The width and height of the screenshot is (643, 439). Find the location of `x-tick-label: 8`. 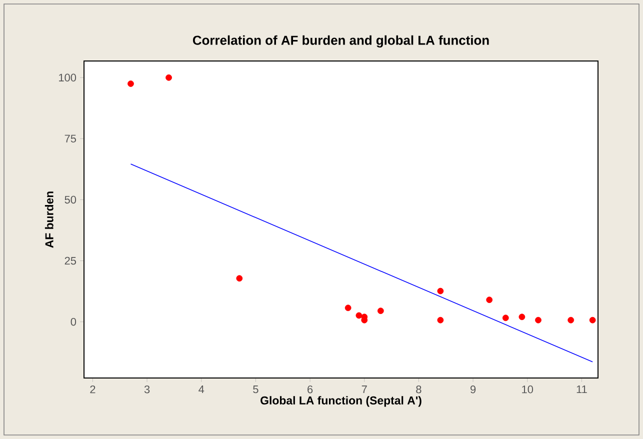

x-tick-label: 8 is located at coordinates (419, 390).